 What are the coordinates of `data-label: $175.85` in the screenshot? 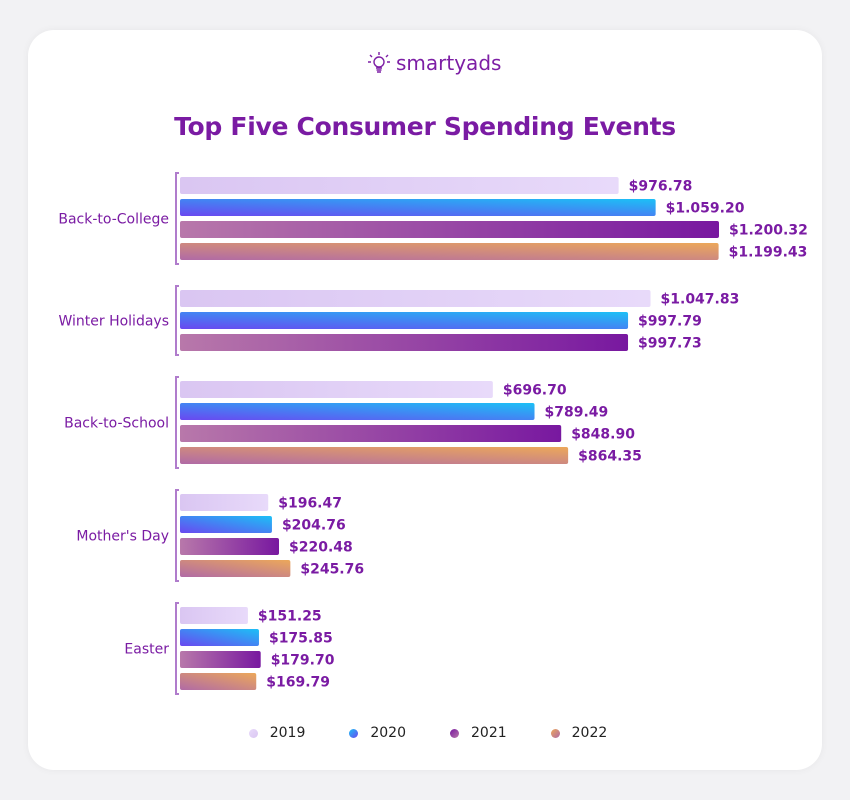 It's located at (301, 639).